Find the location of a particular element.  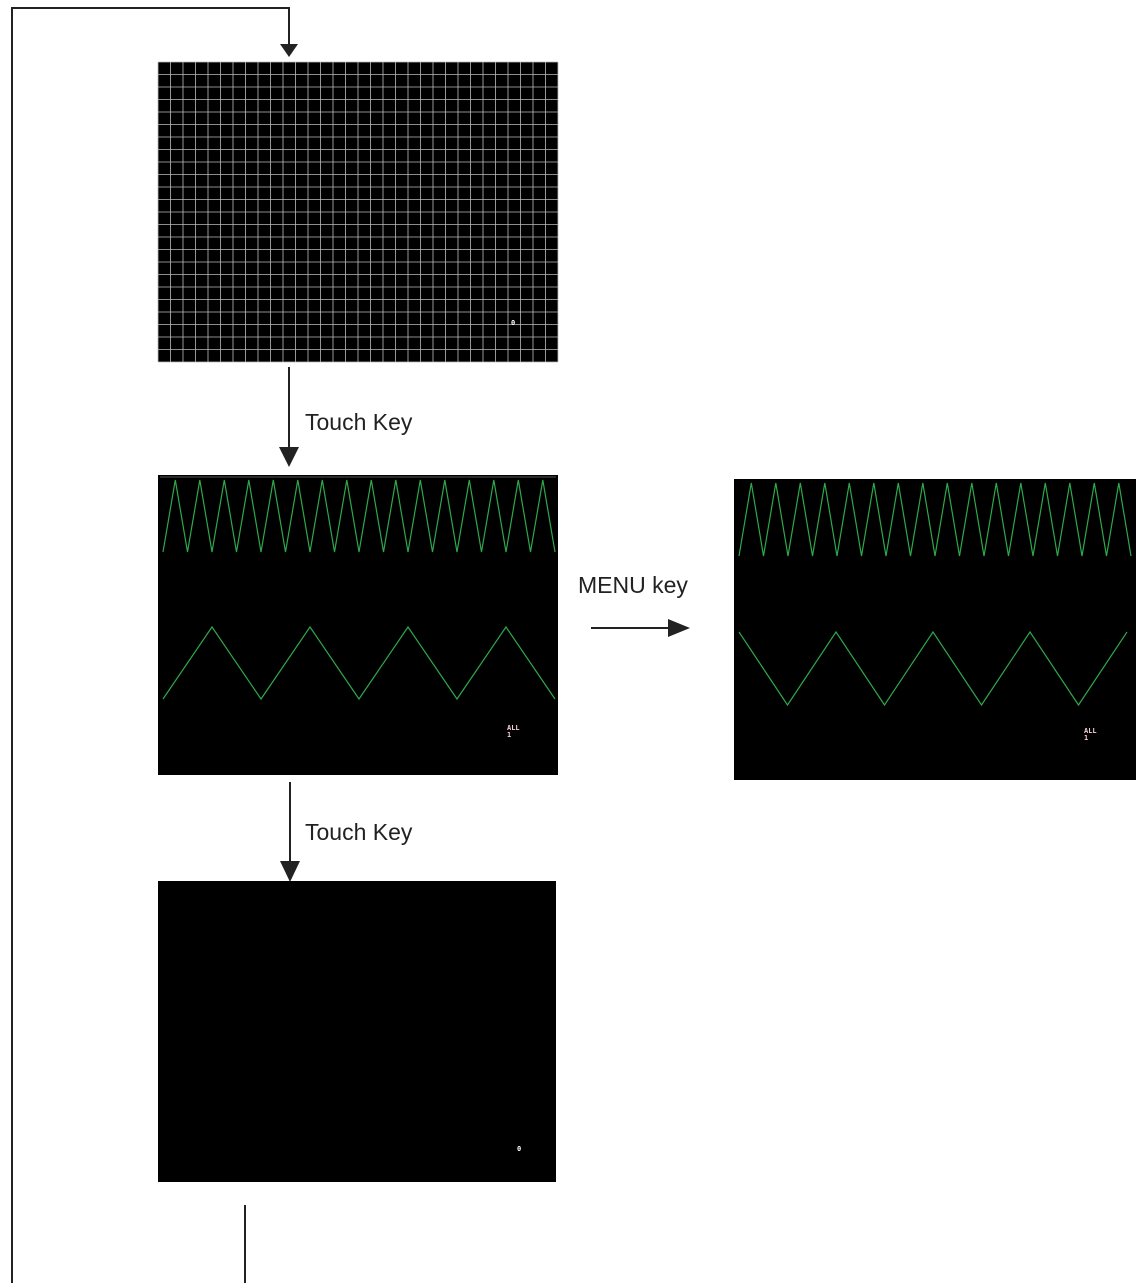

screen-blank: 0 is located at coordinates (357, 1031).